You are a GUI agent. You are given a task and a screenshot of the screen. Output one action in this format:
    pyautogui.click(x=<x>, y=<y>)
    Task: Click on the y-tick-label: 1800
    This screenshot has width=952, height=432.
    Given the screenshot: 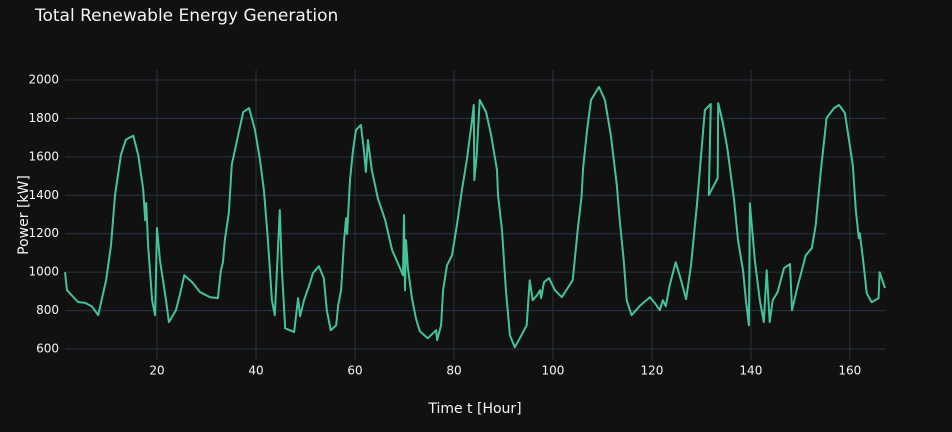 What is the action you would take?
    pyautogui.click(x=43, y=118)
    